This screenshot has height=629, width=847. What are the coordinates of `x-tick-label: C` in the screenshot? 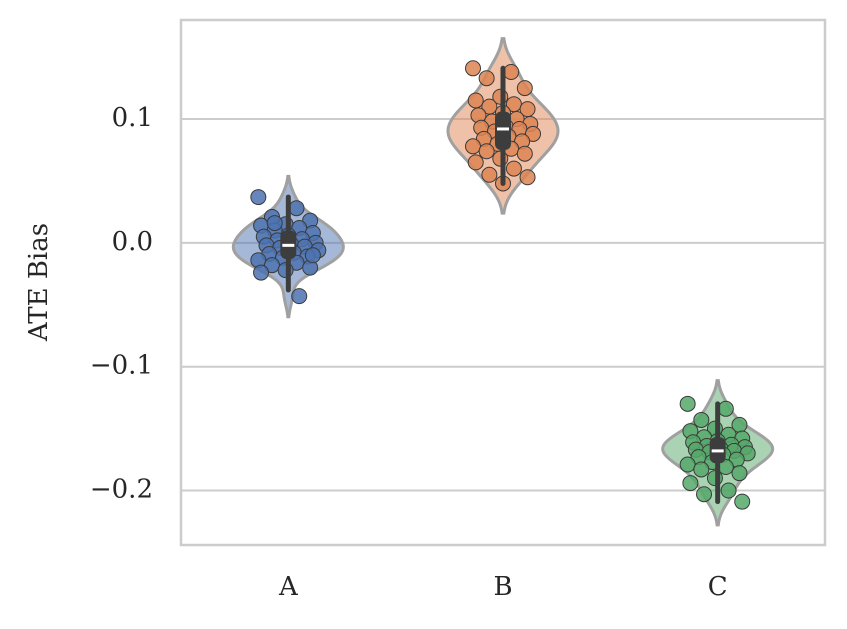 It's located at (718, 587).